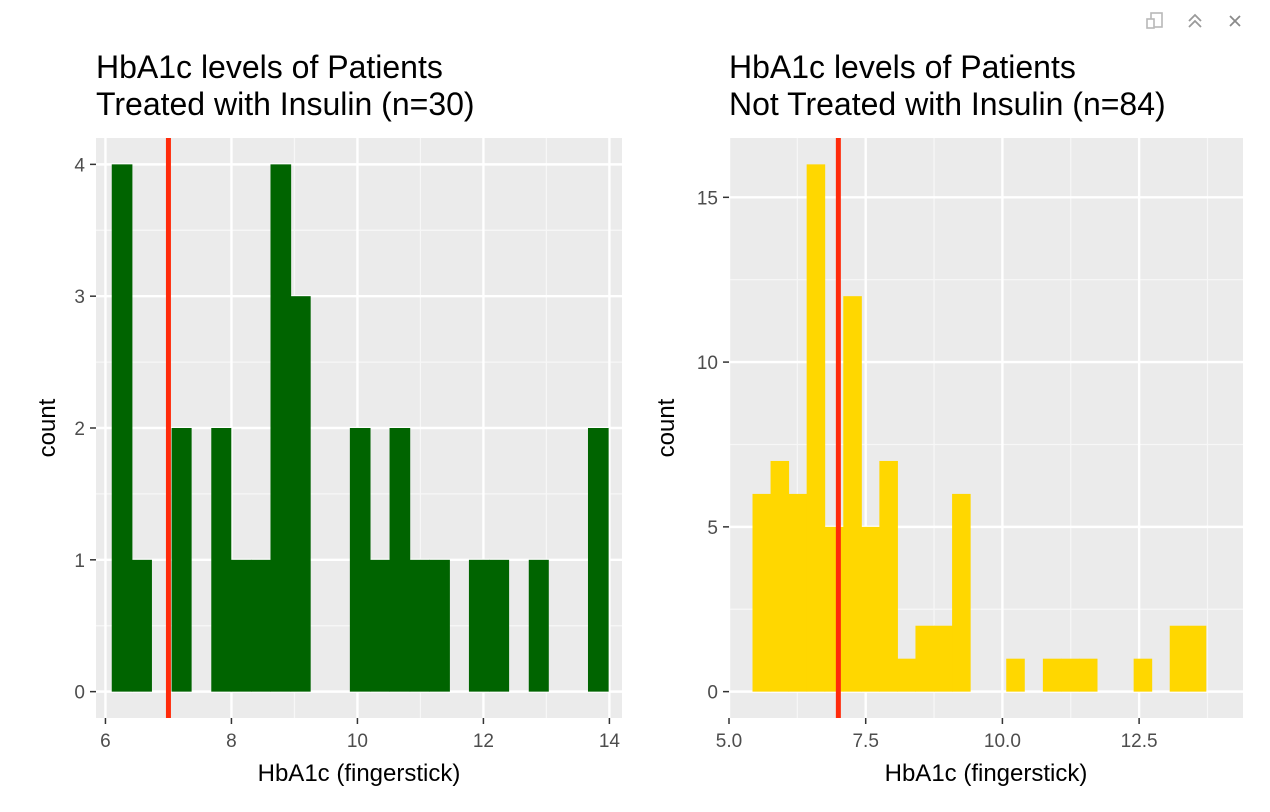 The image size is (1270, 812). Describe the element at coordinates (79, 429) in the screenshot. I see `y-tick-label: 2` at that location.